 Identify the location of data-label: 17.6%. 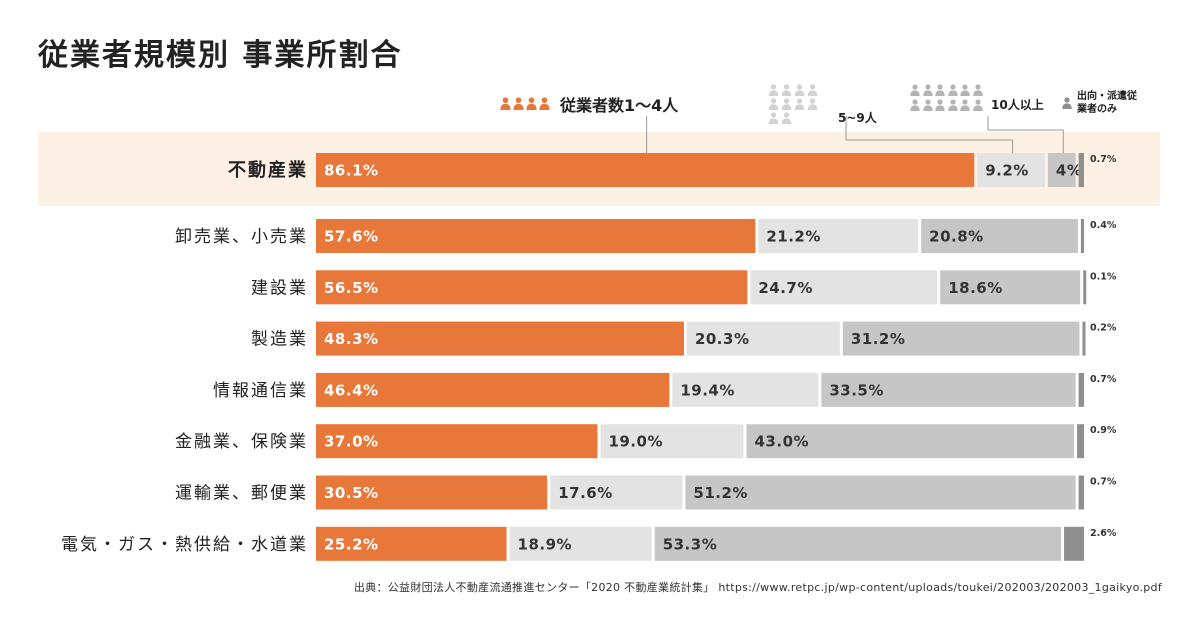
(585, 493).